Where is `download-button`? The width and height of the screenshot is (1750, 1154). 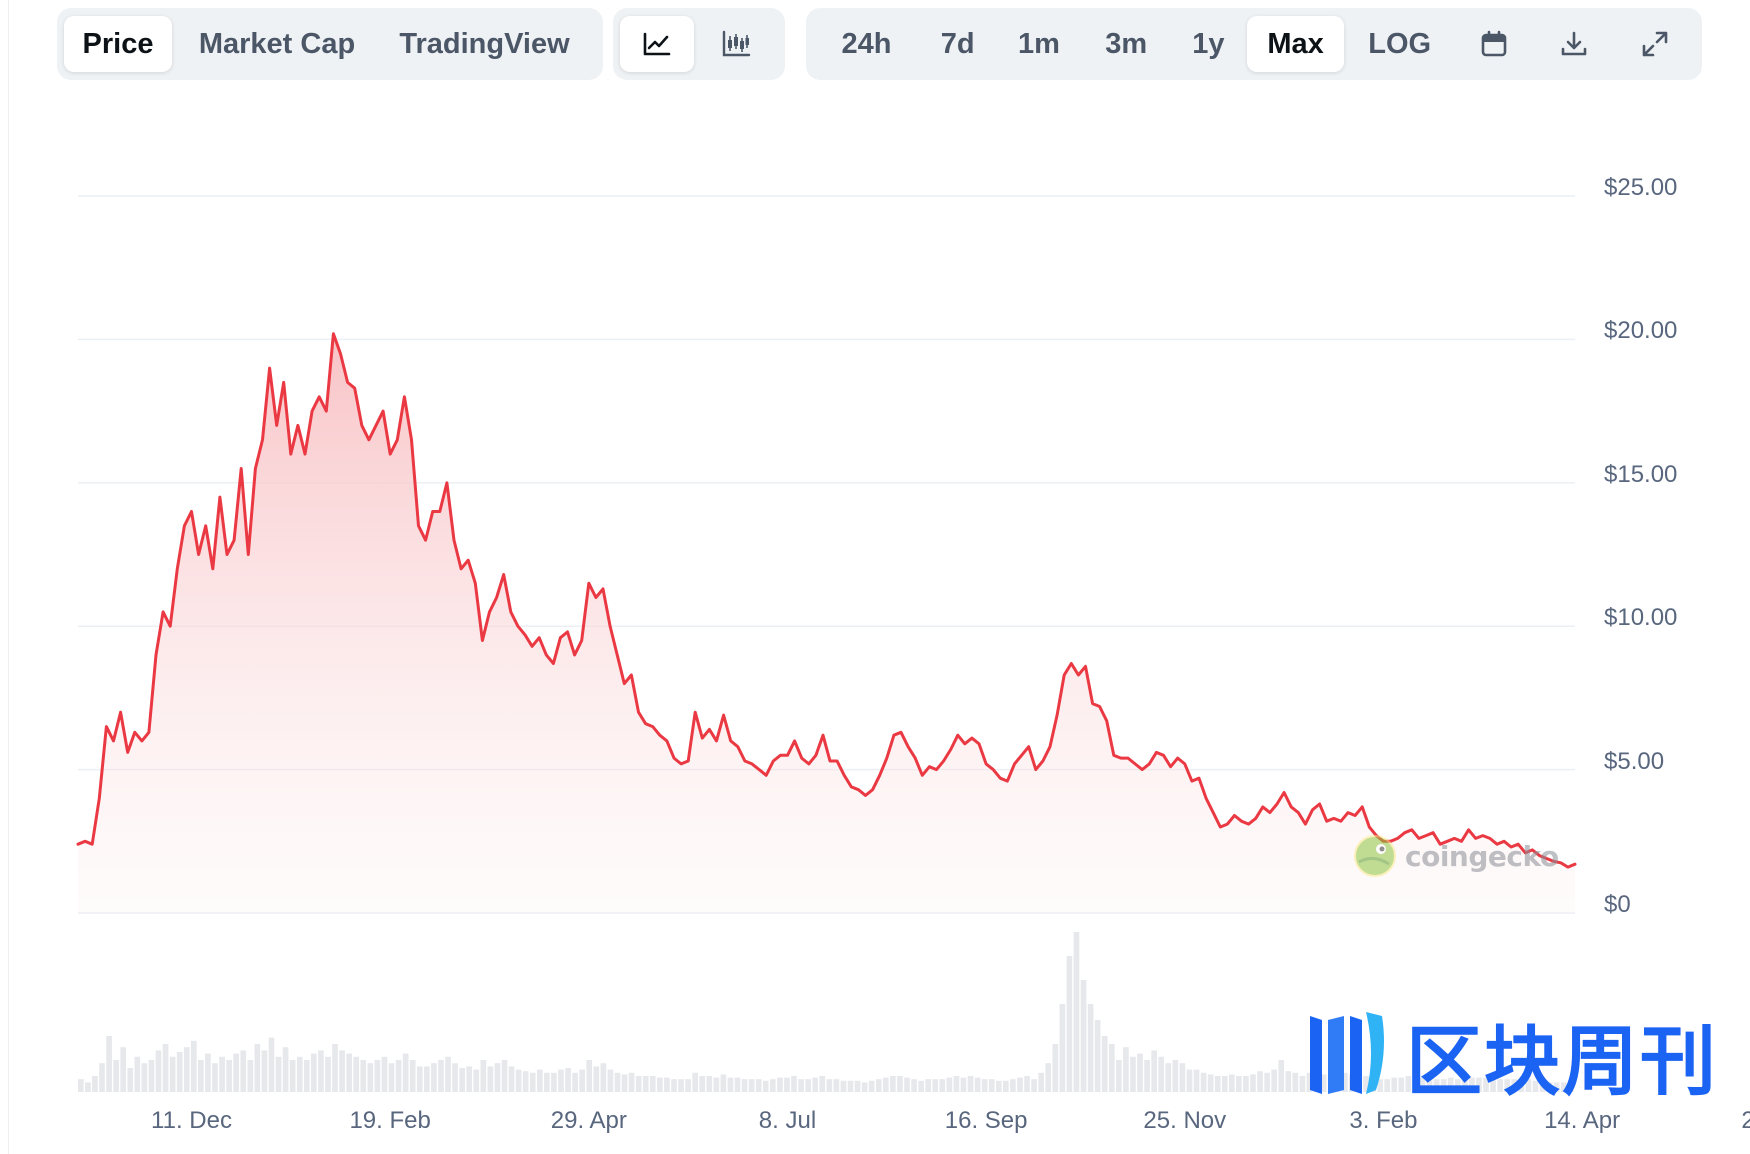 download-button is located at coordinates (1573, 44).